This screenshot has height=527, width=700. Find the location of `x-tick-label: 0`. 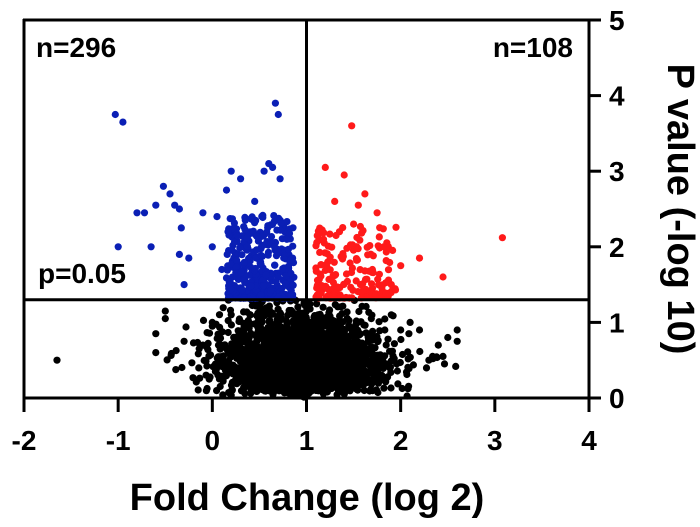

x-tick-label: 0 is located at coordinates (213, 440).